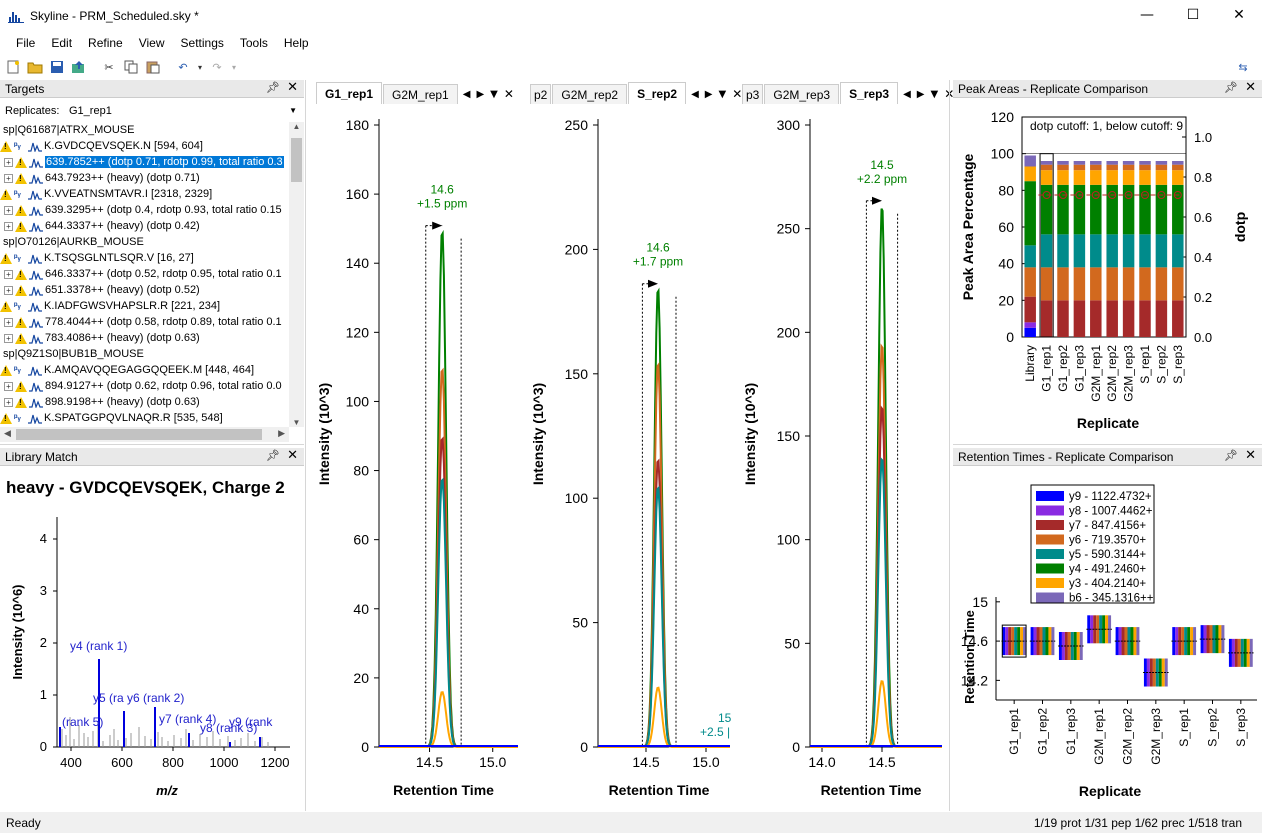  Describe the element at coordinates (869, 93) in the screenshot. I see `tab-s-rep3: S_rep3` at that location.